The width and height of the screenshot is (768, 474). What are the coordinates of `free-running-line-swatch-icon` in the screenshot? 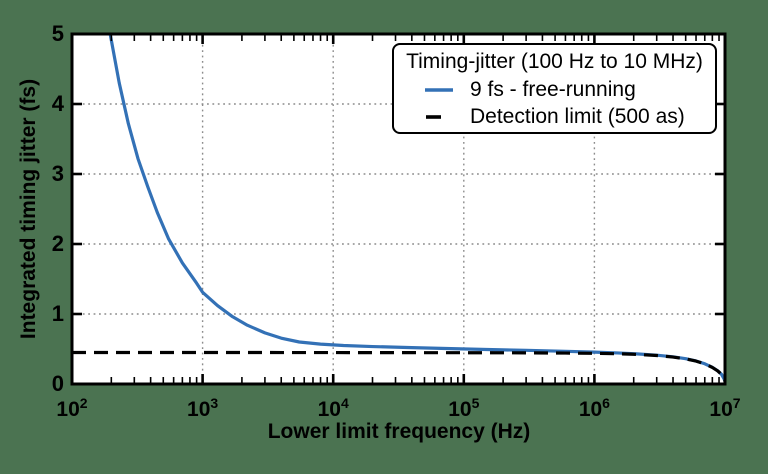 It's located at (442, 90).